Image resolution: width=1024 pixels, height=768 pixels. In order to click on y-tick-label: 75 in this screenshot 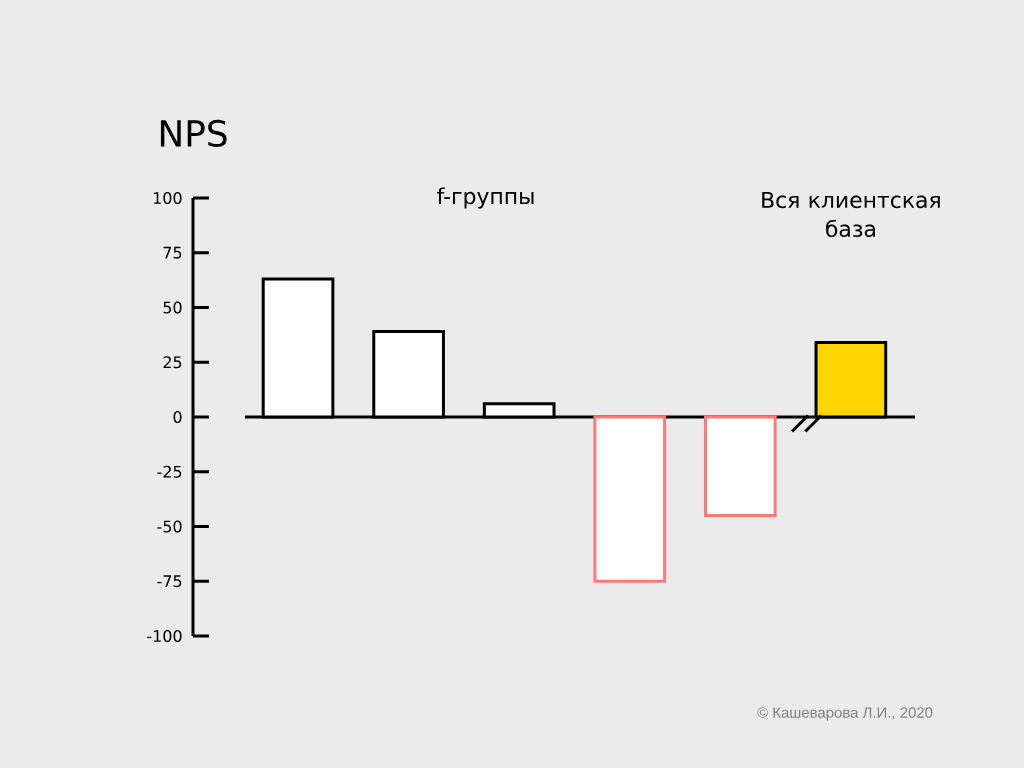, I will do `click(172, 252)`.